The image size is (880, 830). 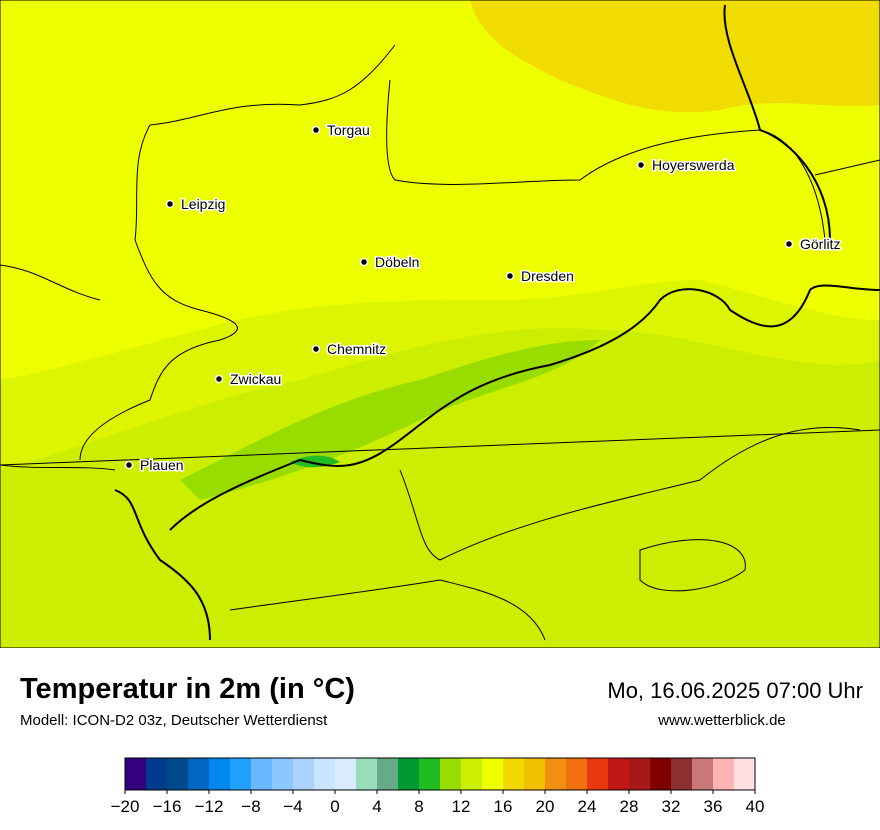 I want to click on colorbar-frame, so click(x=440, y=774).